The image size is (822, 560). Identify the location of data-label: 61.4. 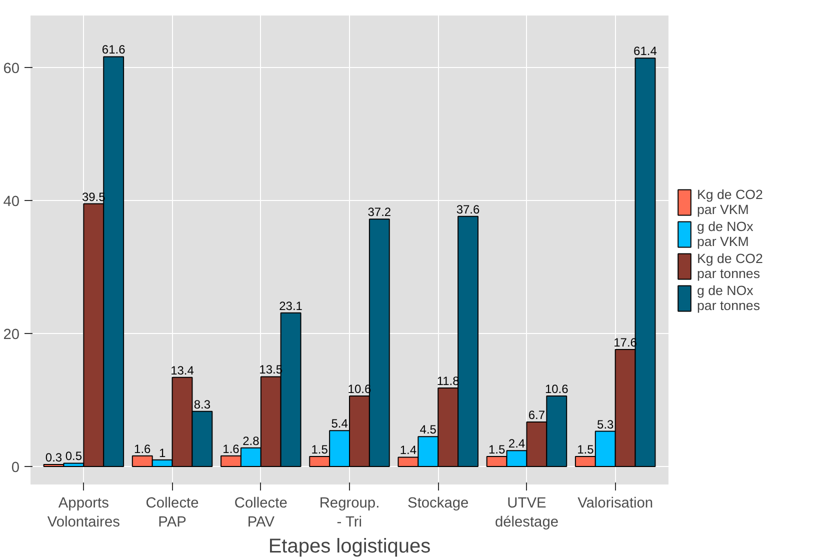
(646, 51).